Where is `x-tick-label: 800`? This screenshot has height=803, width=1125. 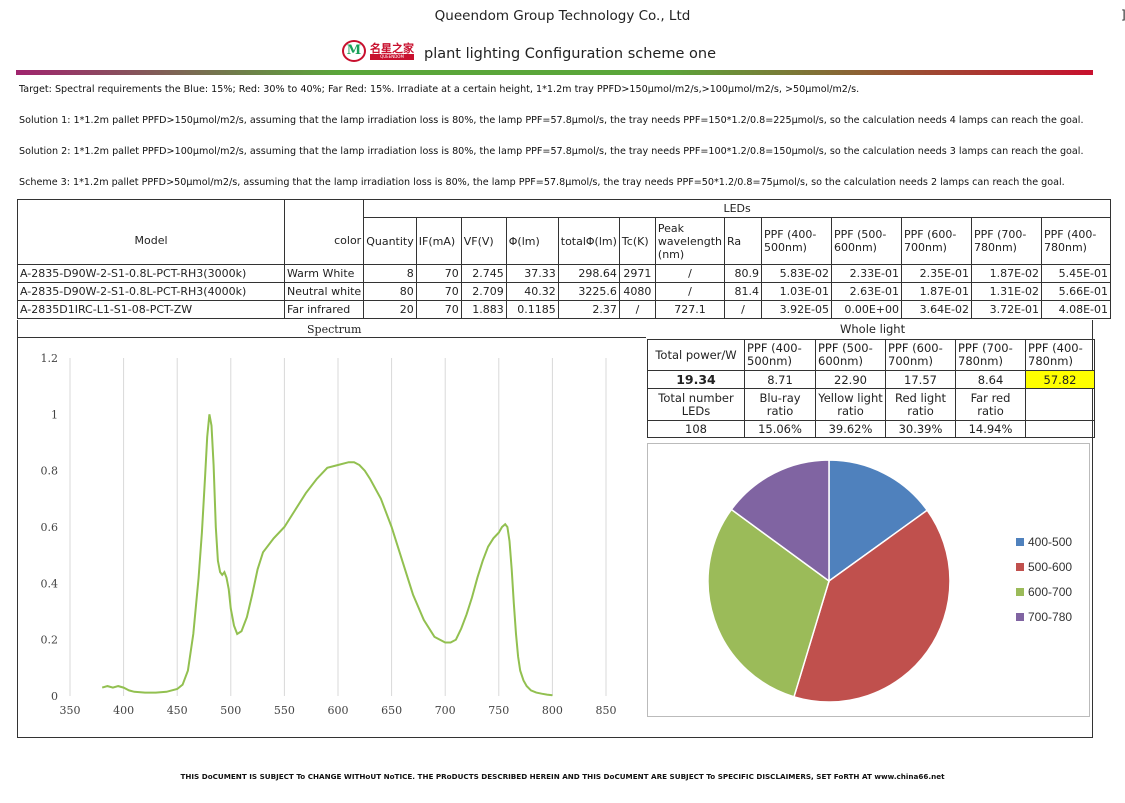
x-tick-label: 800 is located at coordinates (552, 710).